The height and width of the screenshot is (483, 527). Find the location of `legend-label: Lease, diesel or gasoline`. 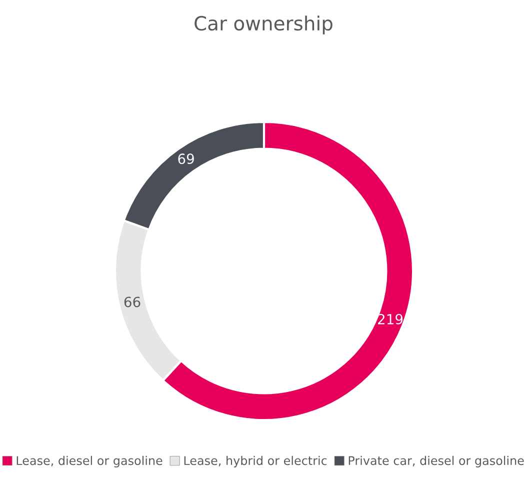

legend-label: Lease, diesel or gasoline is located at coordinates (89, 462).